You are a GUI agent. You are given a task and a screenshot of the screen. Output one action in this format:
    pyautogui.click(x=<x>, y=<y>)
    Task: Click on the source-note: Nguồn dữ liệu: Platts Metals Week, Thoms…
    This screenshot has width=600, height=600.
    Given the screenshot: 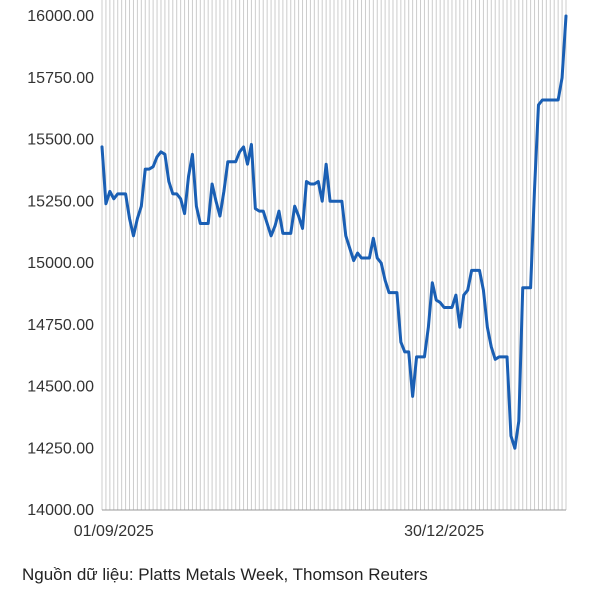 What is the action you would take?
    pyautogui.click(x=225, y=574)
    